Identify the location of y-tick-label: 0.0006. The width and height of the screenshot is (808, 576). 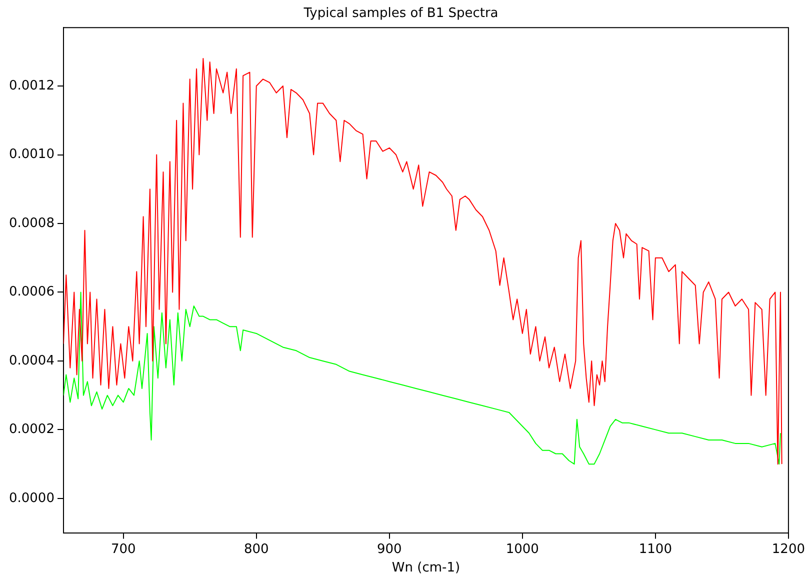
(31, 292).